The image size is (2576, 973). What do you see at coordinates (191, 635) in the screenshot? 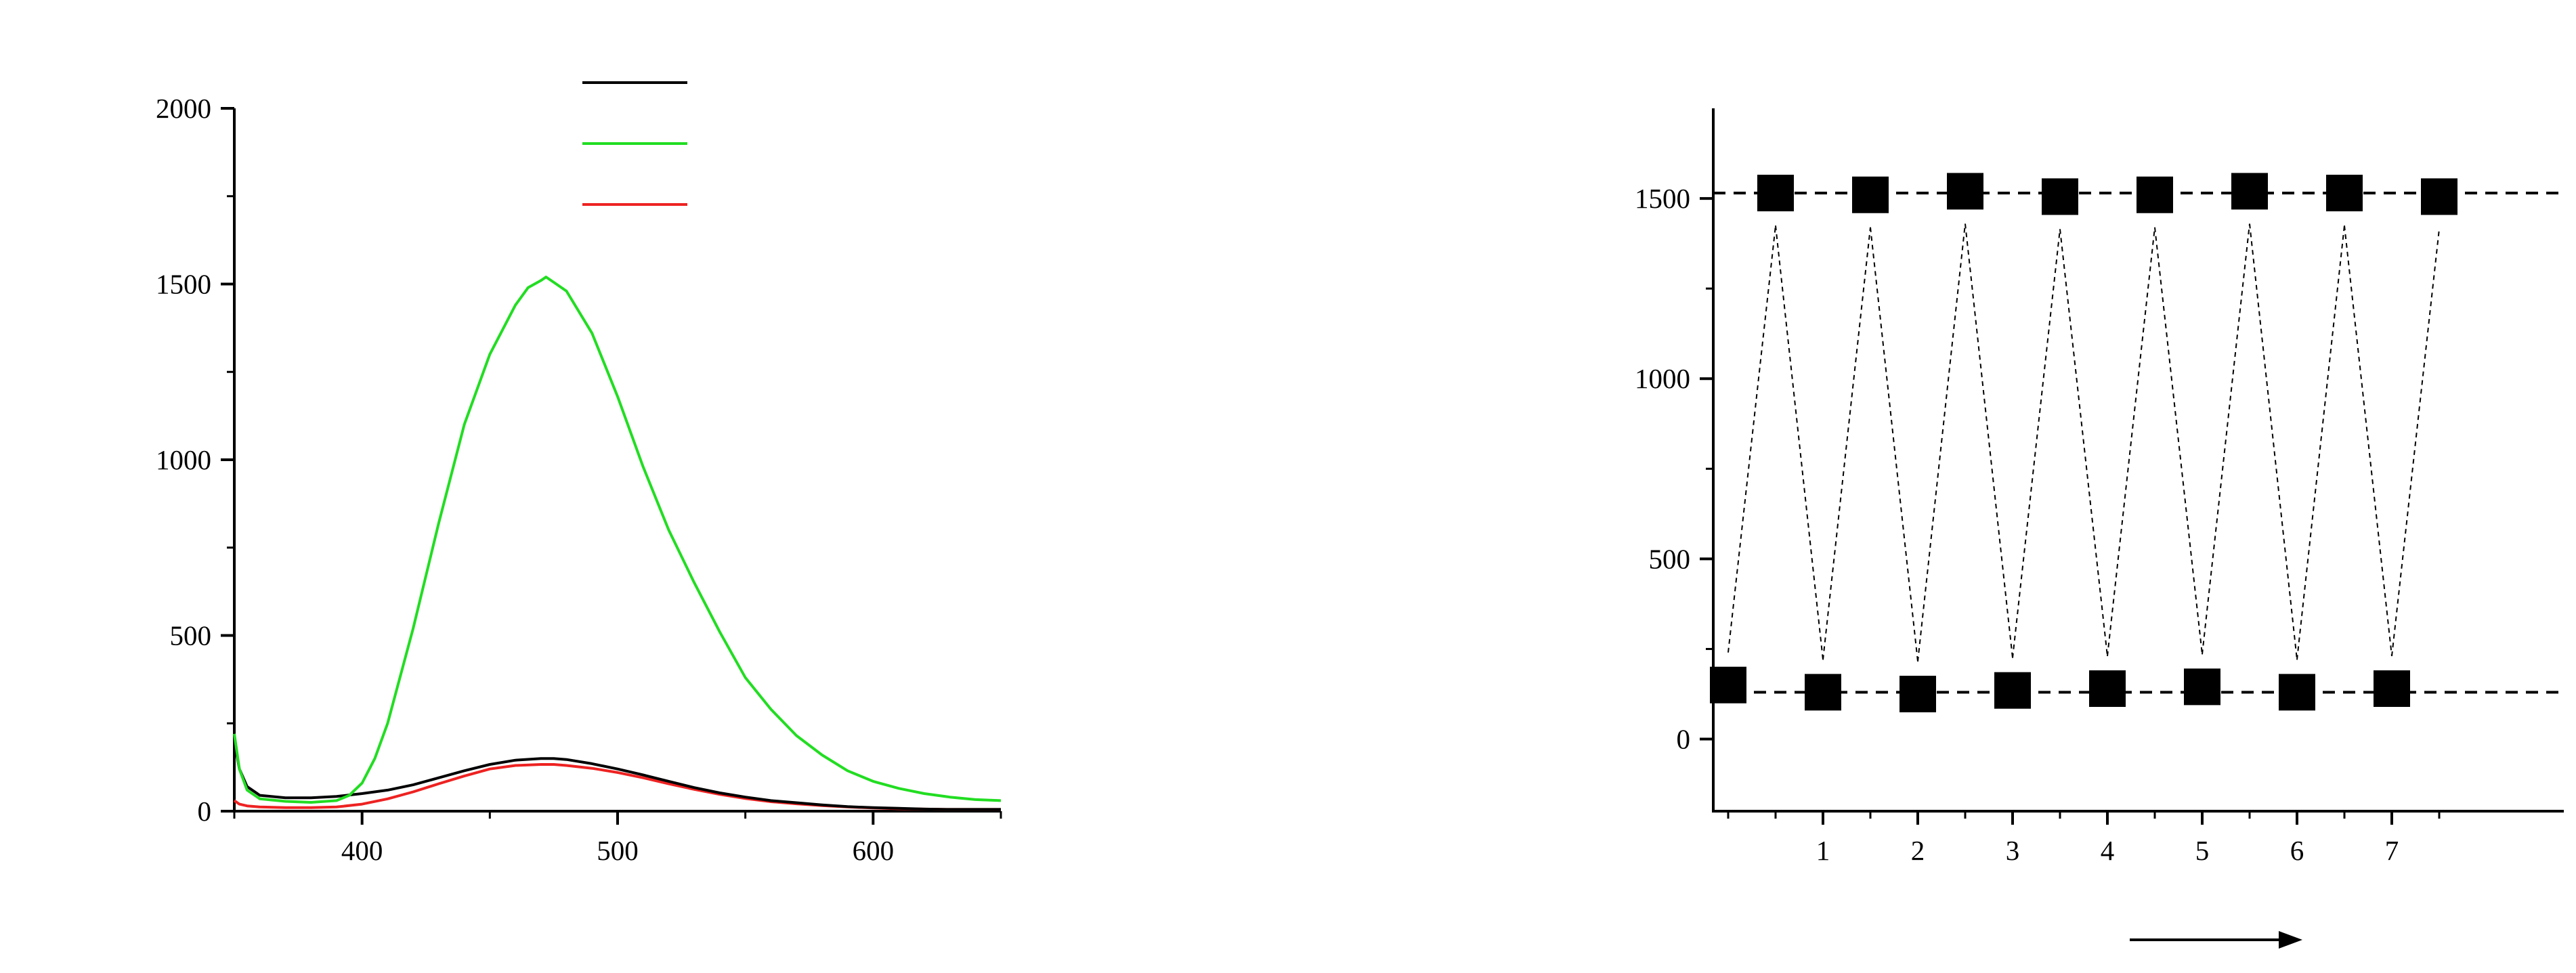
I see `a-y-tick-label-500: 500` at bounding box center [191, 635].